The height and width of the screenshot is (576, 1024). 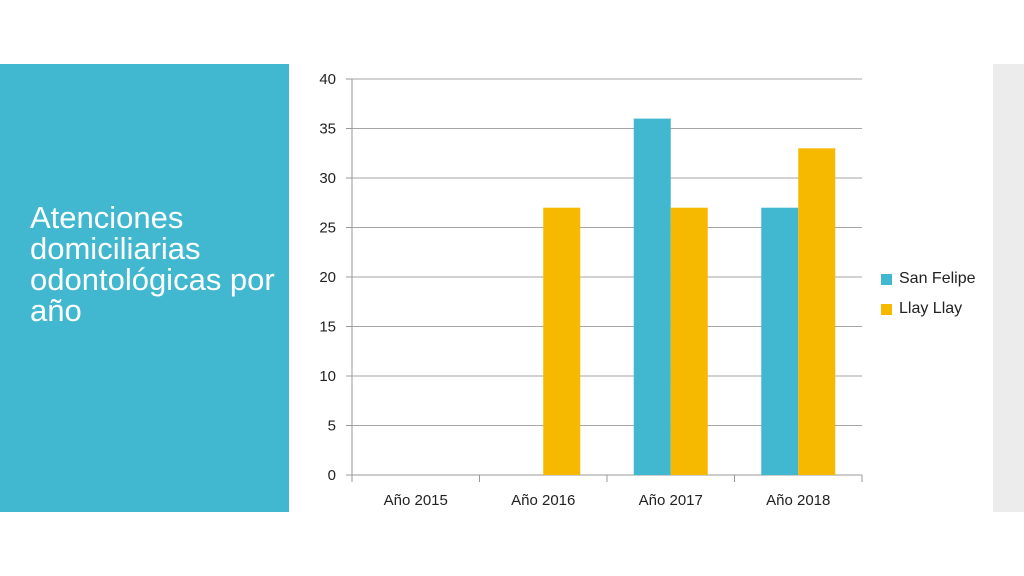 I want to click on y-tick-label: 35, so click(x=327, y=129).